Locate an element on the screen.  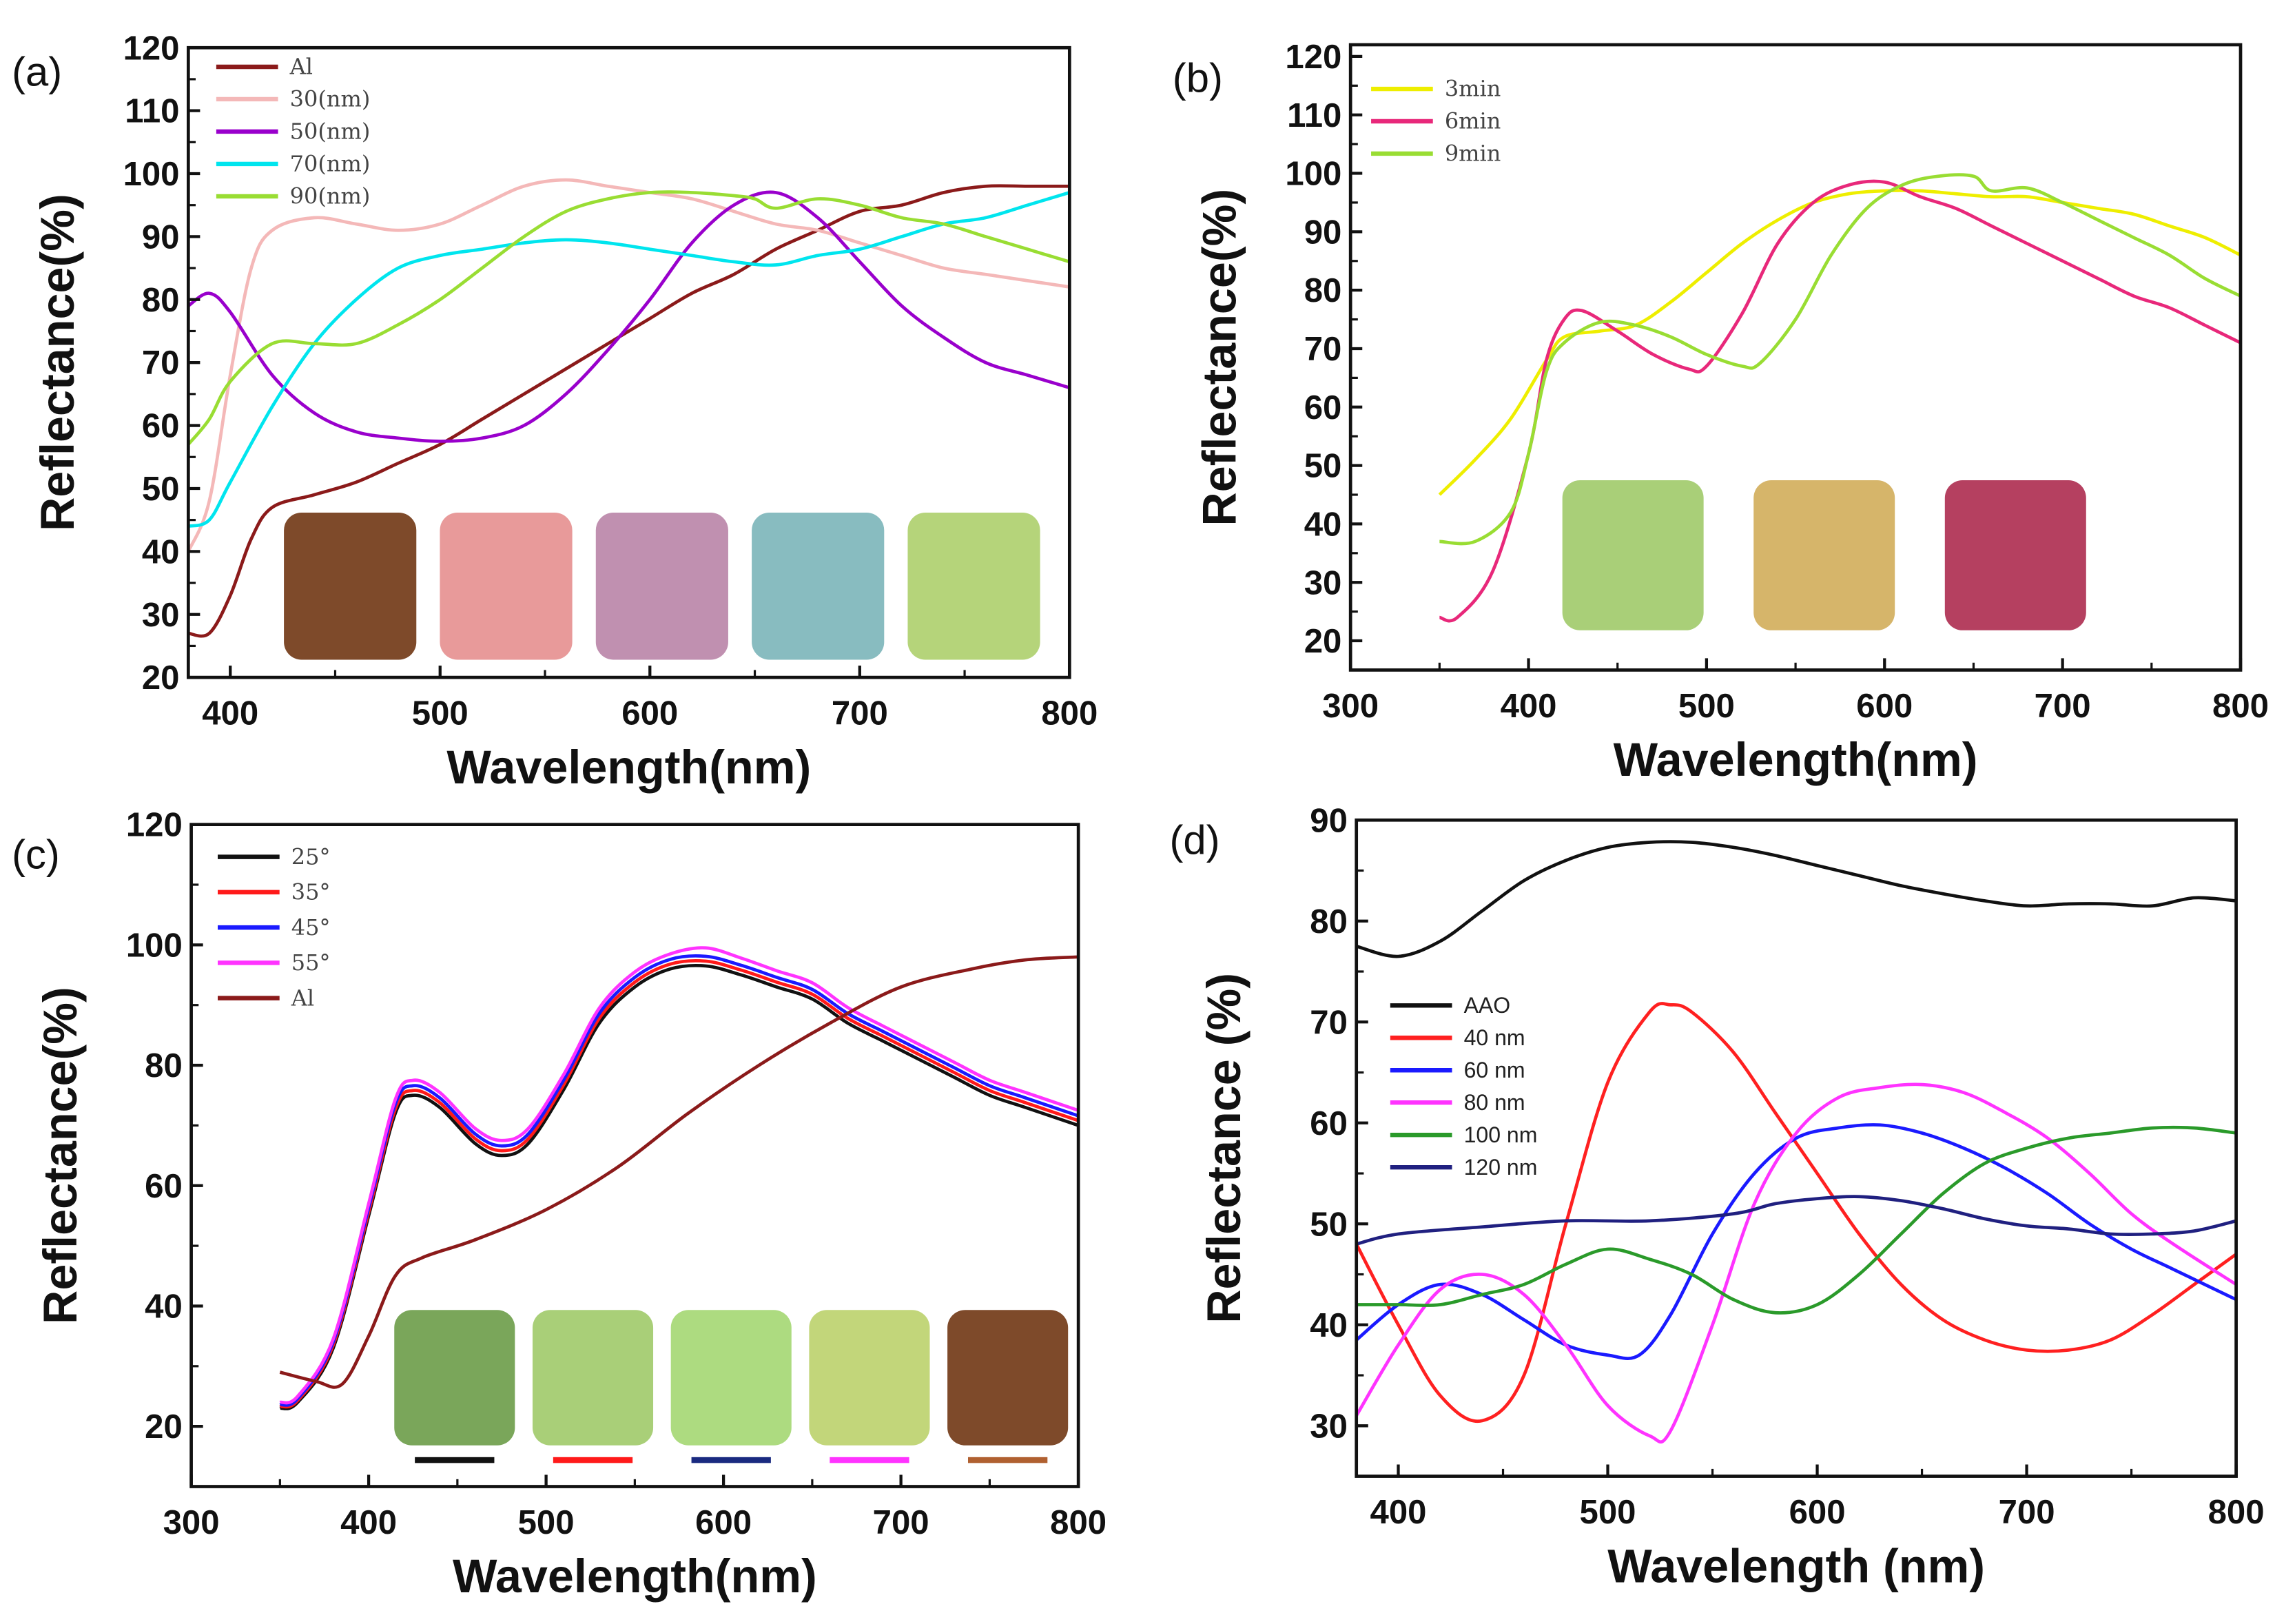
legend-label: 50(nm) is located at coordinates (331, 132).